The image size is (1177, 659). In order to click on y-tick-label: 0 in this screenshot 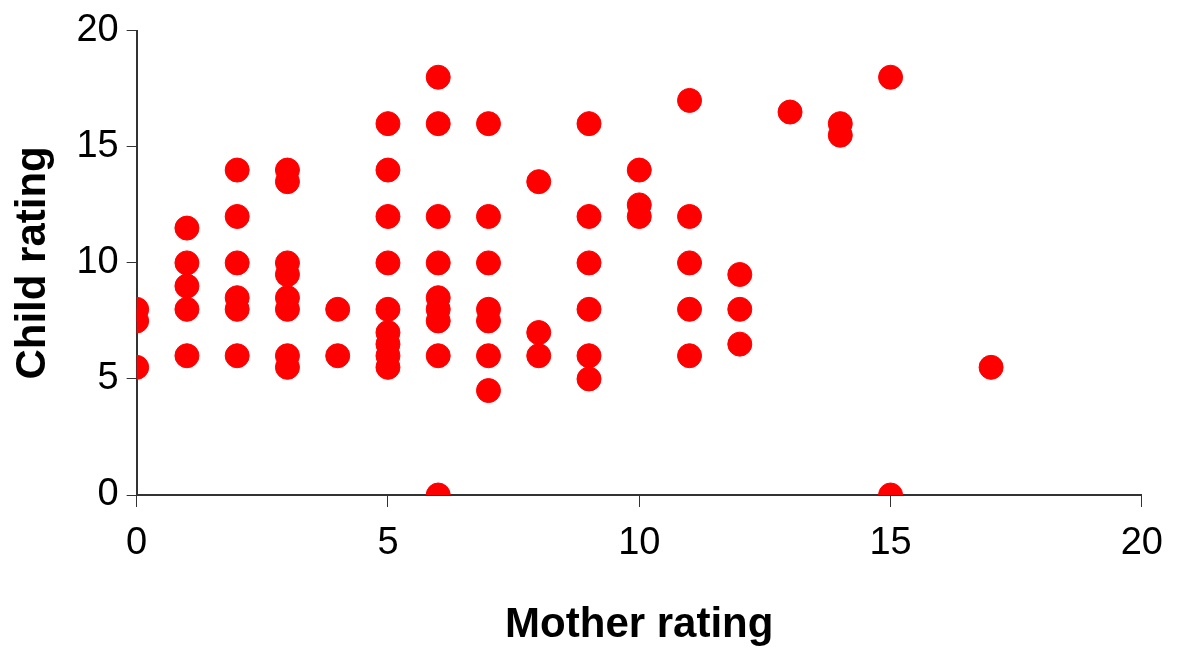, I will do `click(108, 492)`.